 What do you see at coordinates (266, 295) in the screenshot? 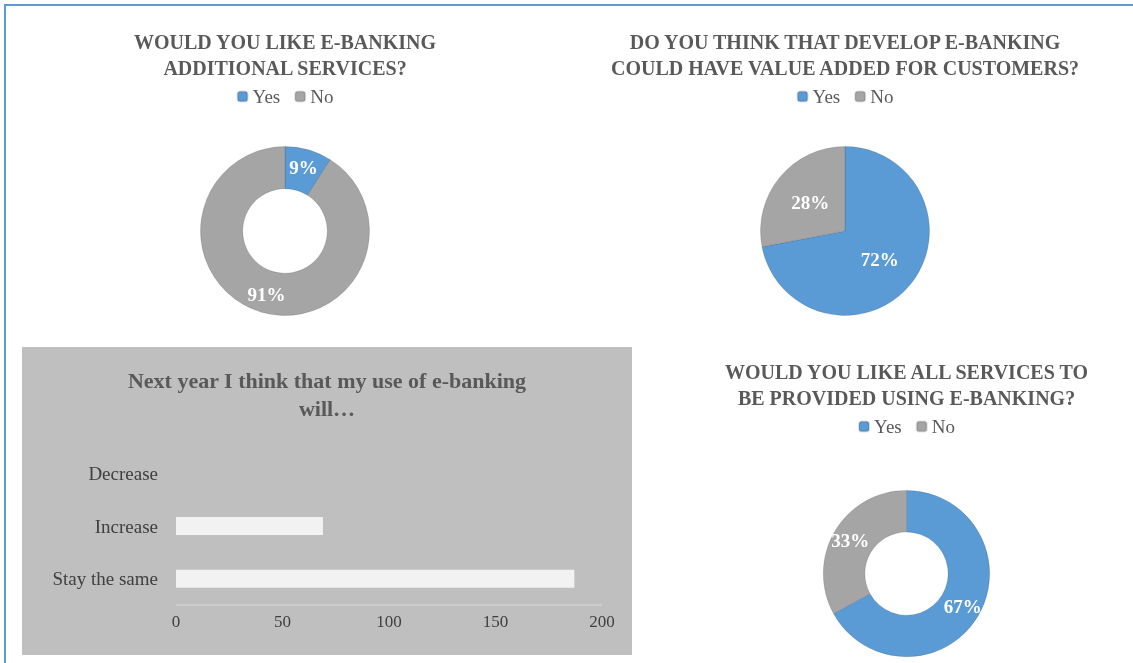
I see `data-label: 91%` at bounding box center [266, 295].